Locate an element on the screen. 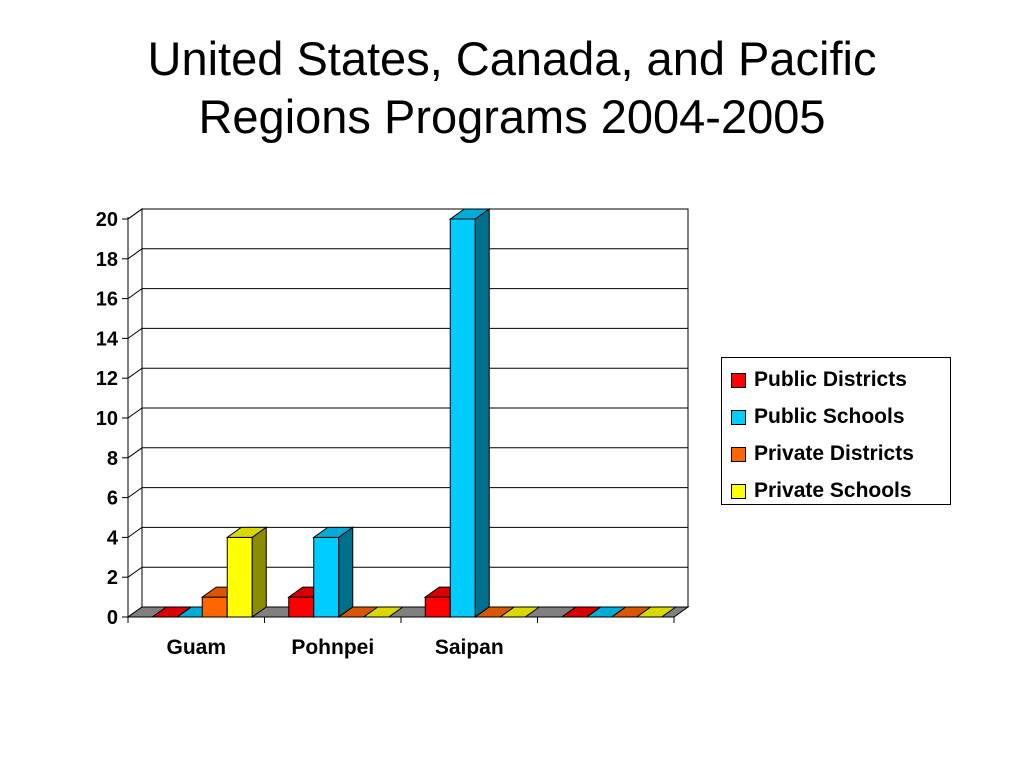 This screenshot has width=1024, height=768. legend-label: Public Districts is located at coordinates (830, 379).